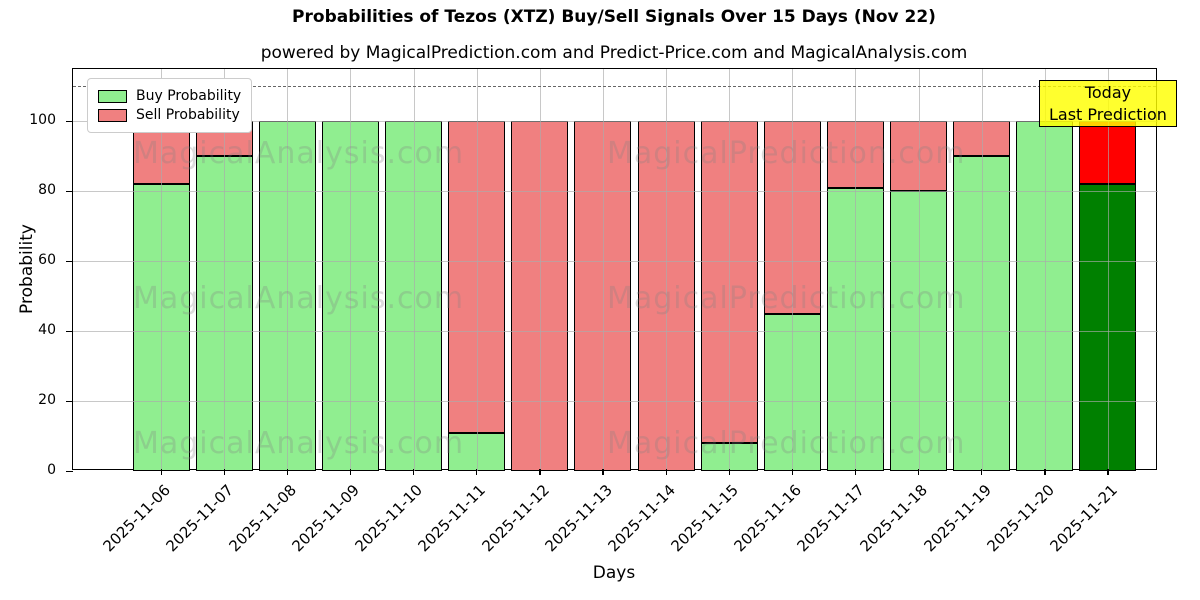  Describe the element at coordinates (614, 87) in the screenshot. I see `dashed-reference-line` at that location.